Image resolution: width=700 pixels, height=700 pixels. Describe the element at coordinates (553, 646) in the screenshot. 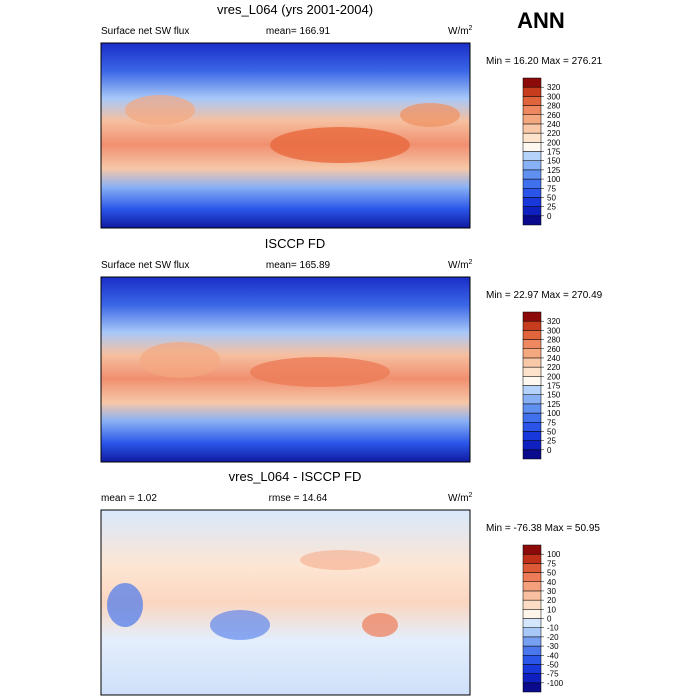

I see `colorbar-label: -30` at that location.